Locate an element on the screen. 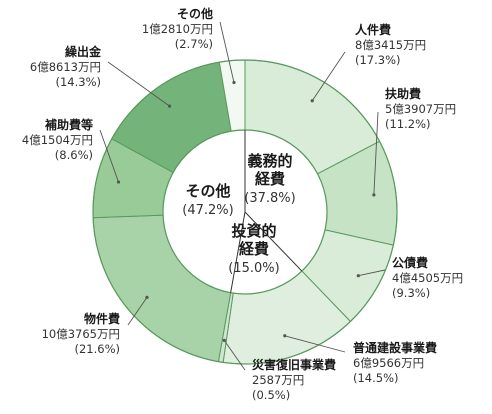 Image resolution: width=492 pixels, height=414 pixels. slice-name-7: 繰出金 is located at coordinates (83, 51).